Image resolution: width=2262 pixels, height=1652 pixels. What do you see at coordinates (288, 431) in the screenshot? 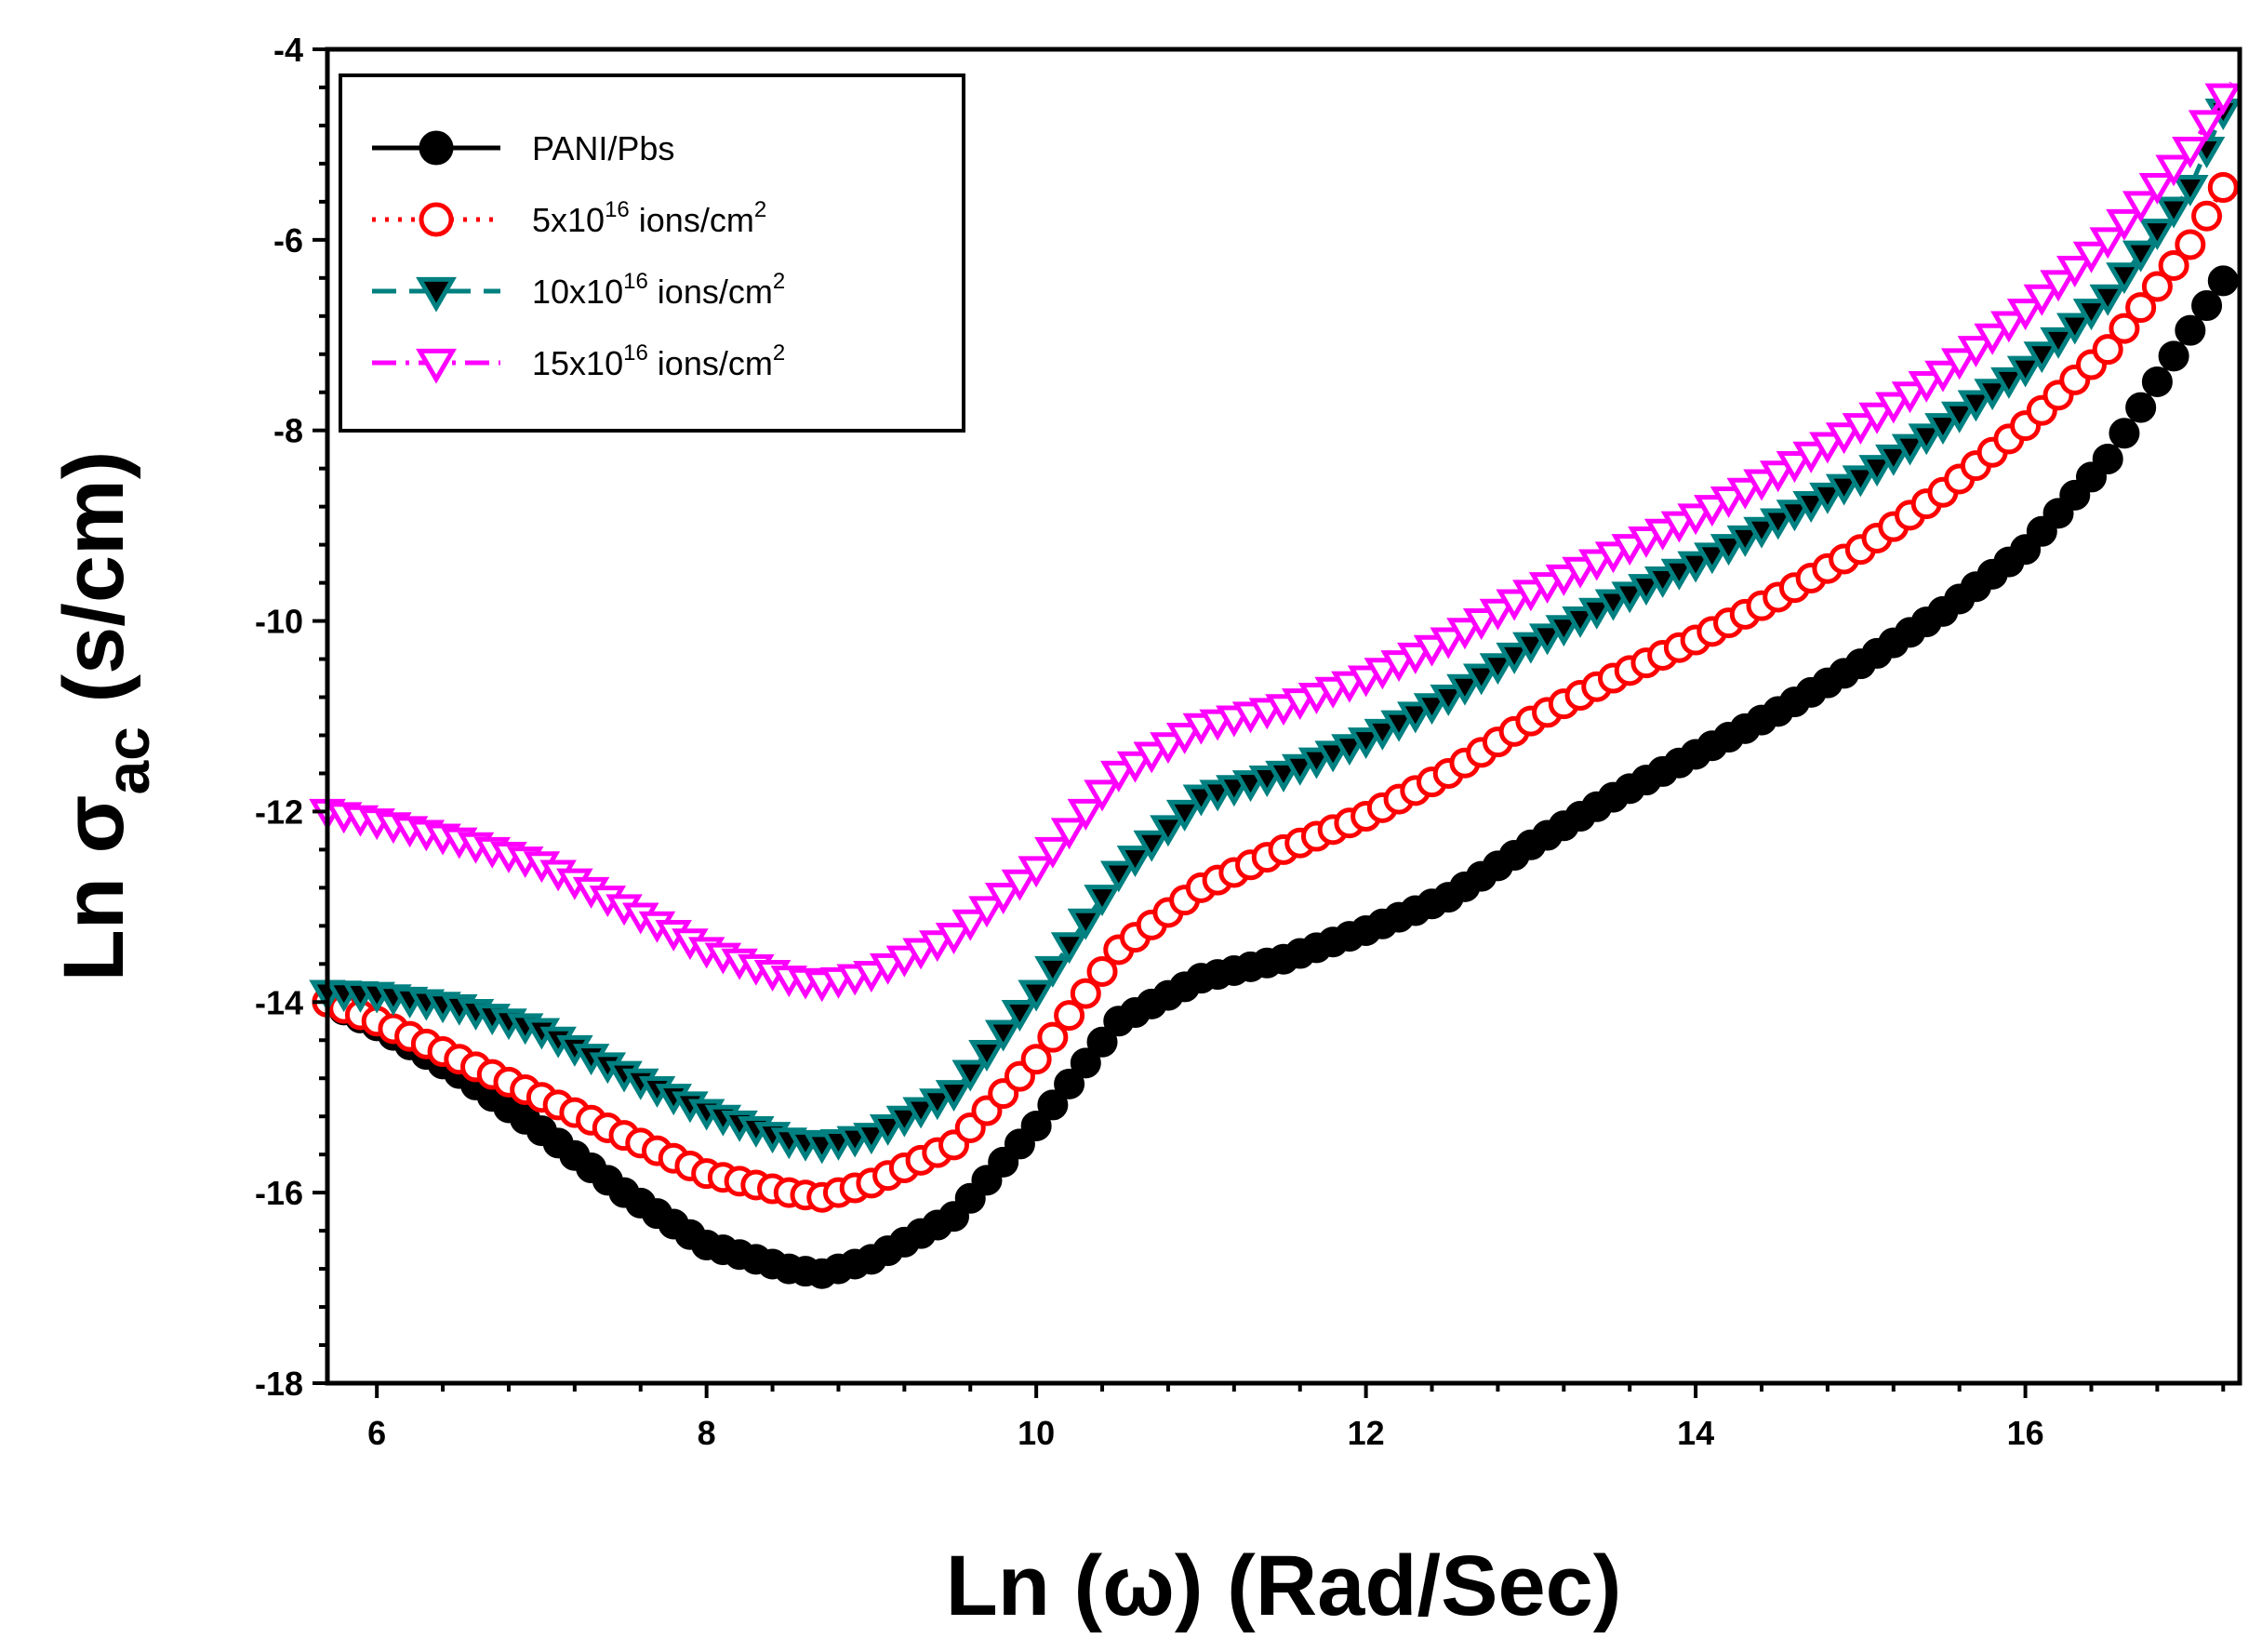
I see `y-tick-label: -8` at bounding box center [288, 431].